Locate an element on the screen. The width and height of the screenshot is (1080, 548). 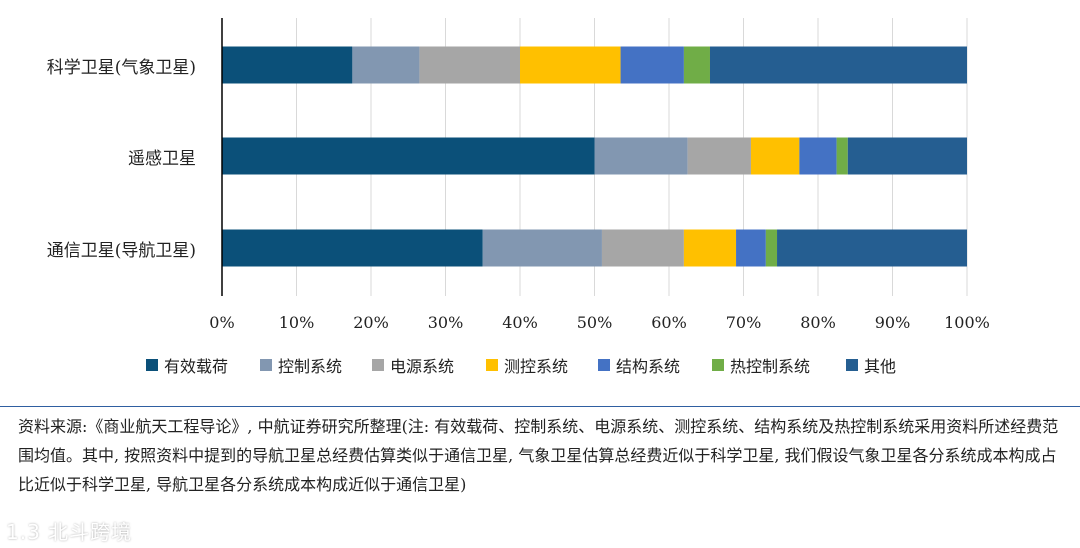
chart-legend: 有效载荷 控制系统 电源系统 测控系统 结构系统 热控制系统 其他 is located at coordinates (540, 366).